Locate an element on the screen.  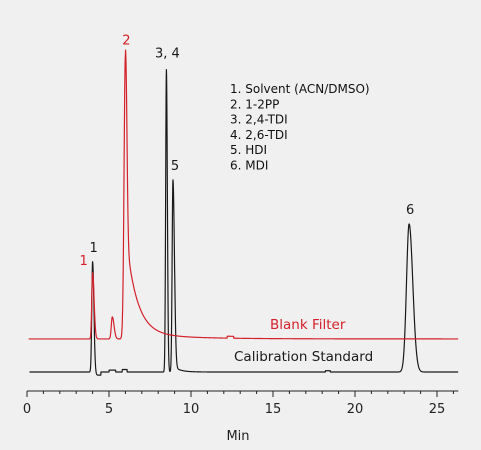
legend-item: 6. MDI is located at coordinates (249, 166).